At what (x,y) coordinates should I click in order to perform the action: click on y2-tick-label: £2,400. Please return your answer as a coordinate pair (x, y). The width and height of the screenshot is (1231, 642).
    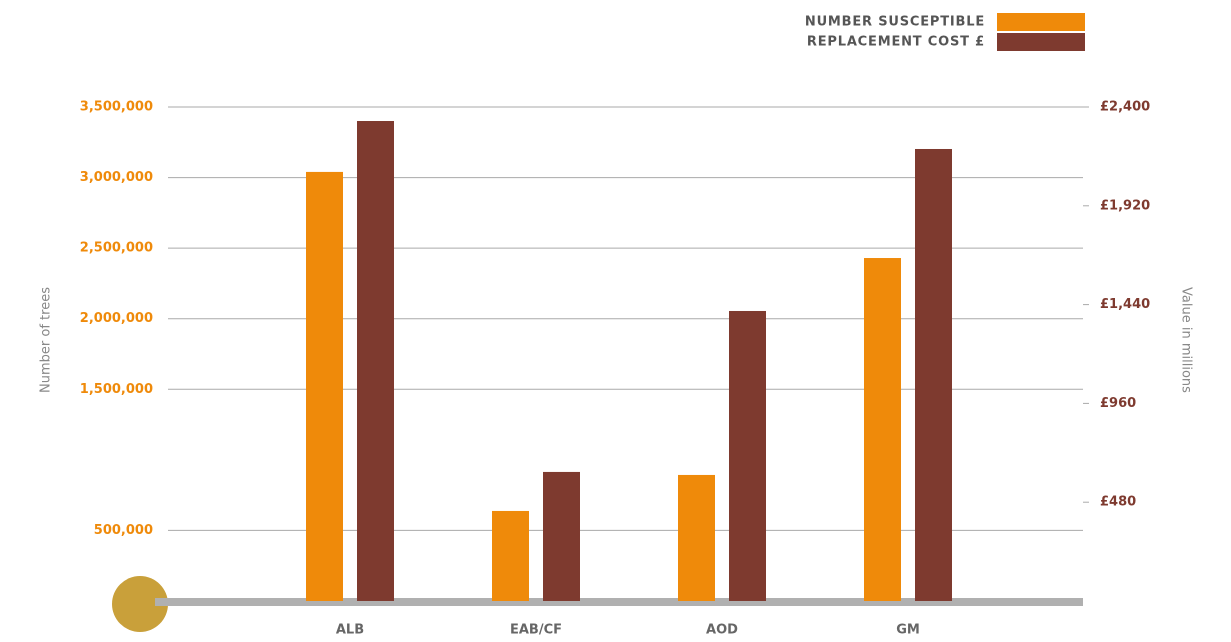
    Looking at the image, I should click on (1125, 107).